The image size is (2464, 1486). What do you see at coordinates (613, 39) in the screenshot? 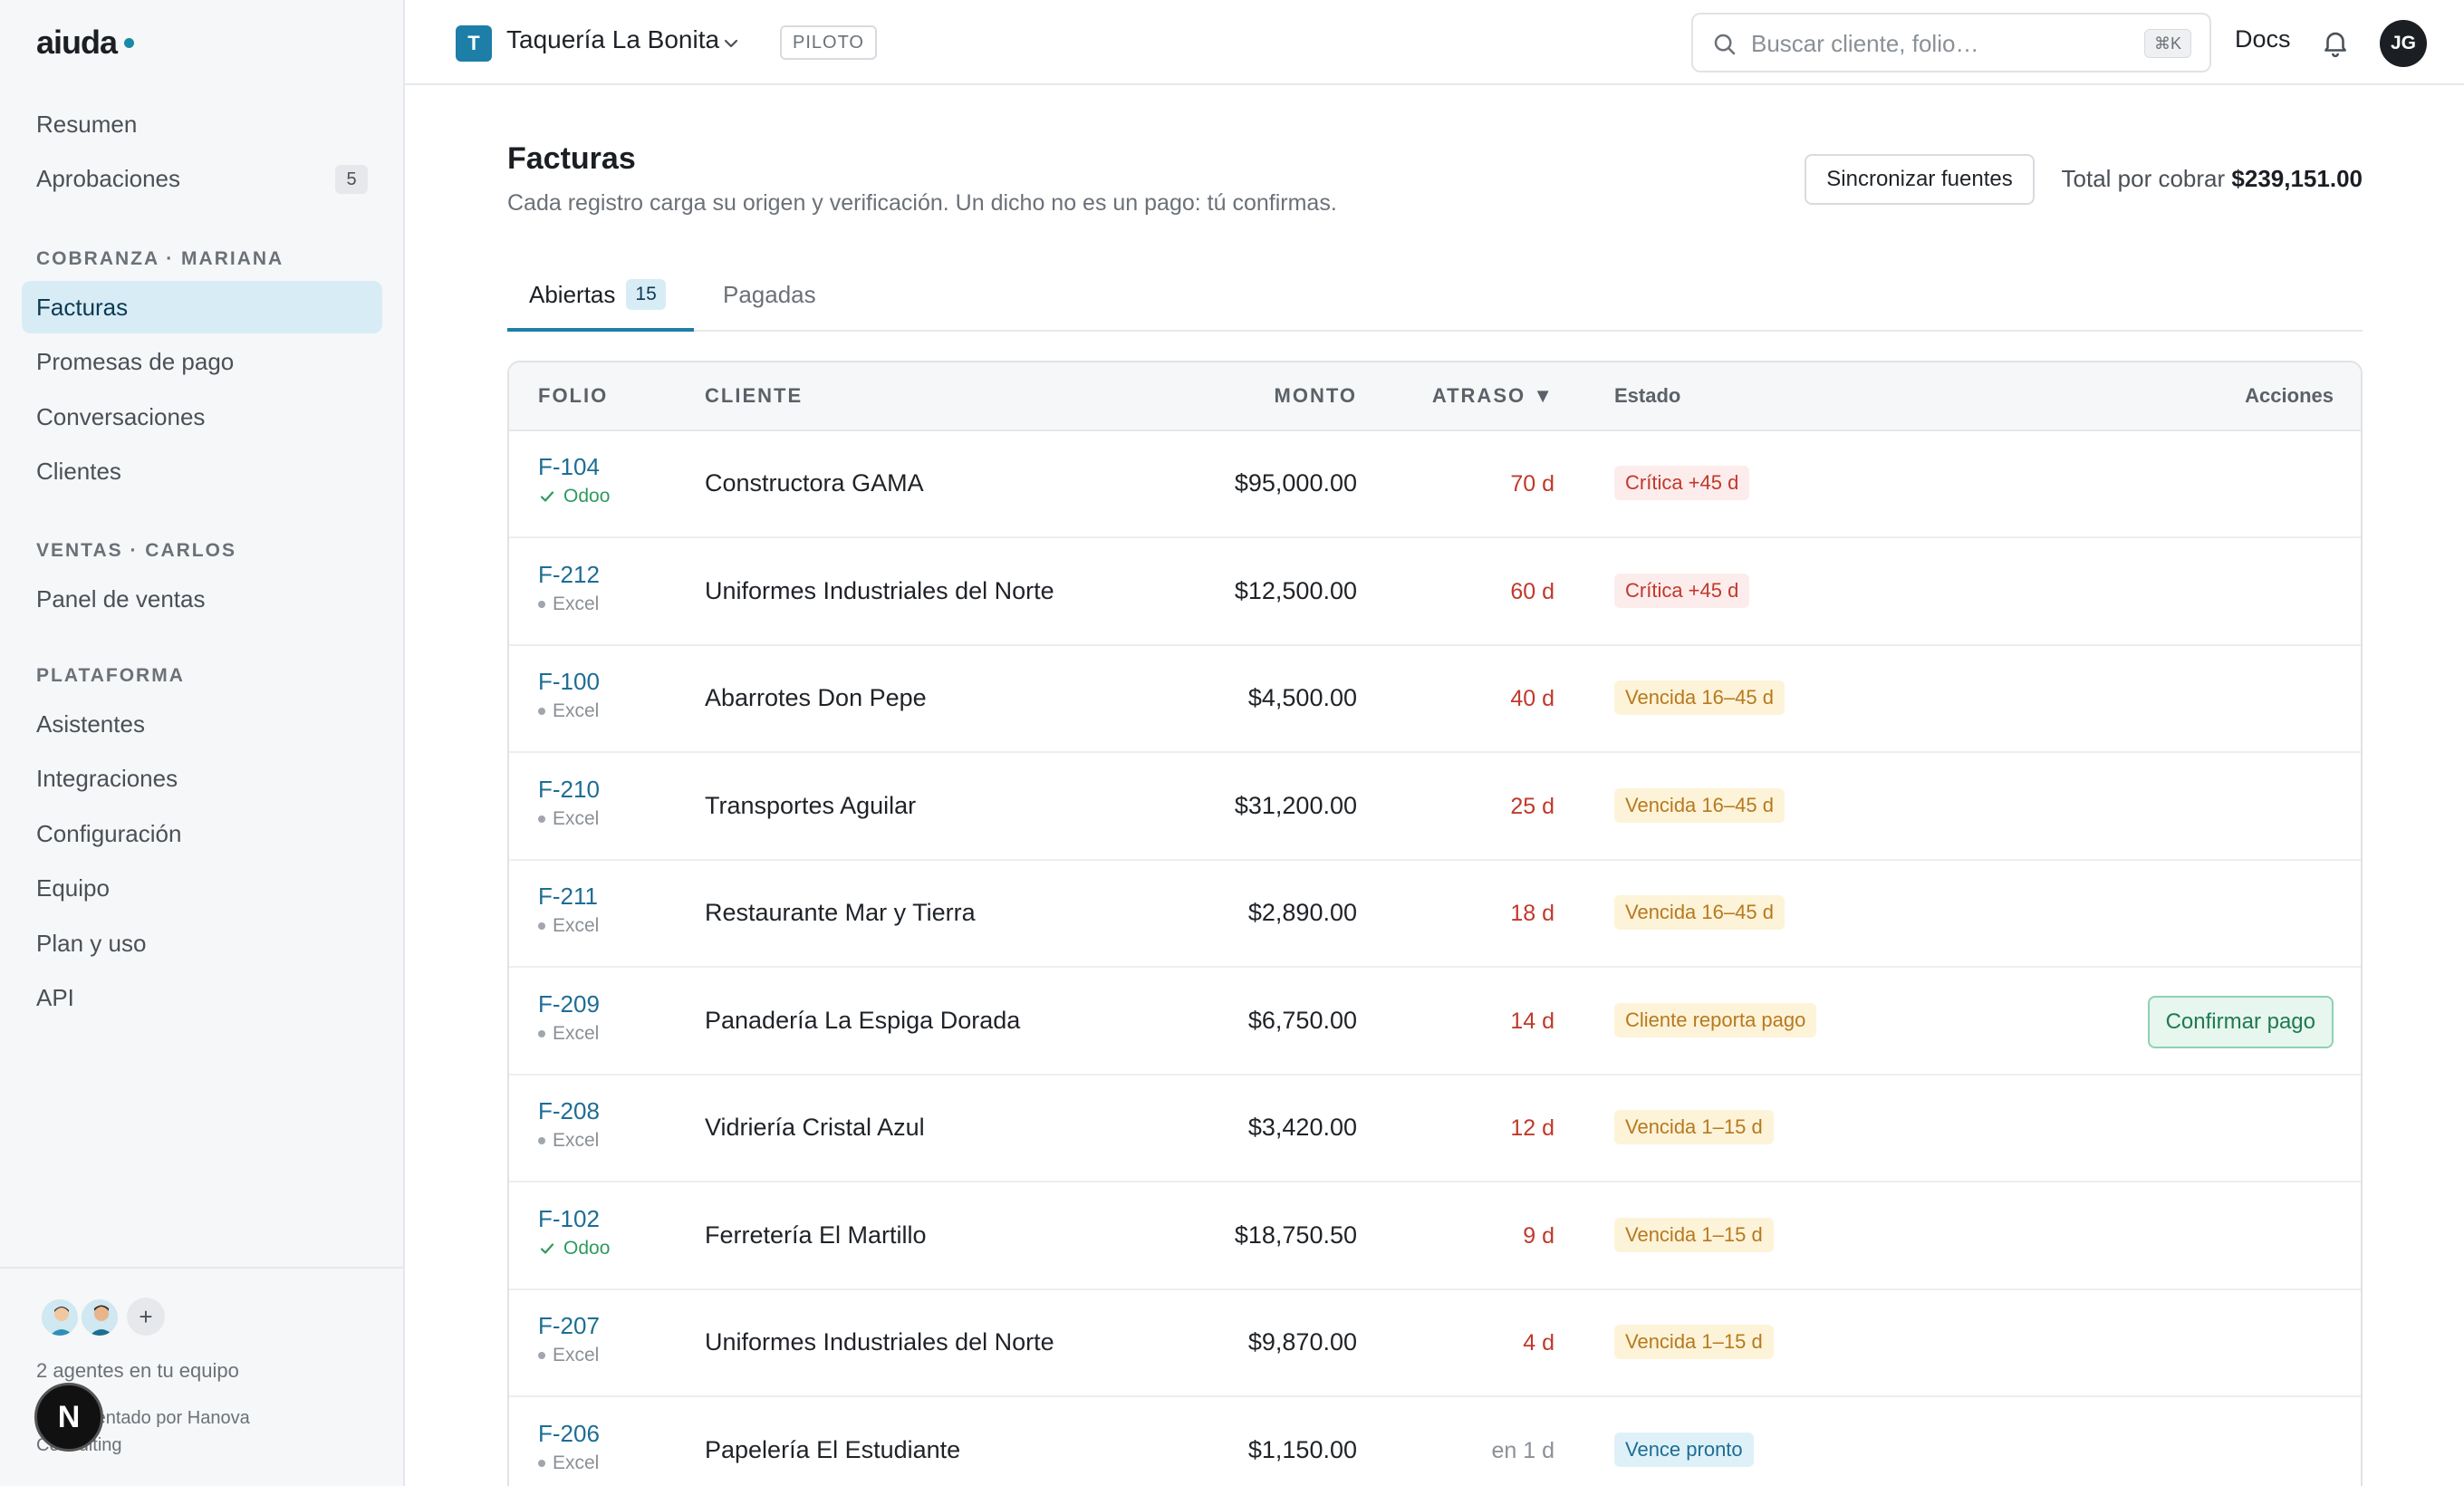
I see `workspace-name: Taquería La Bonita` at bounding box center [613, 39].